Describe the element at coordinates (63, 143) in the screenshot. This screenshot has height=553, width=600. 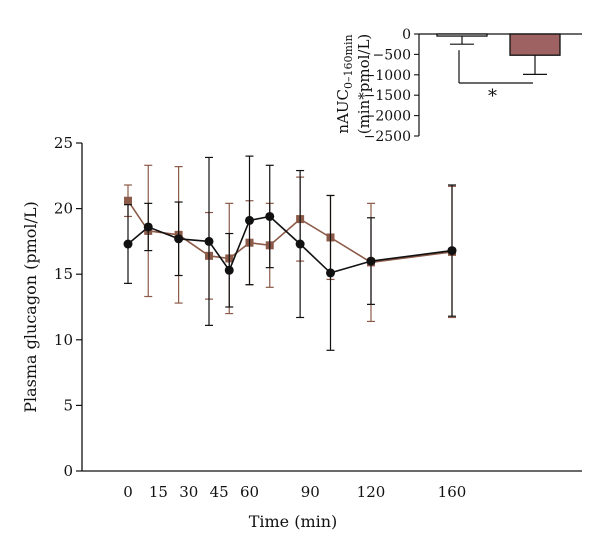
I see `y-tick-label: 25` at that location.